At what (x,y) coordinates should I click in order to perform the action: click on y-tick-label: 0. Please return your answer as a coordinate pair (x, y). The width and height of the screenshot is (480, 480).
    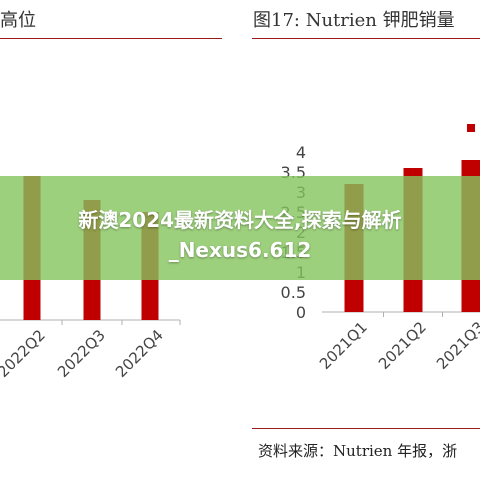
    Looking at the image, I should click on (301, 312).